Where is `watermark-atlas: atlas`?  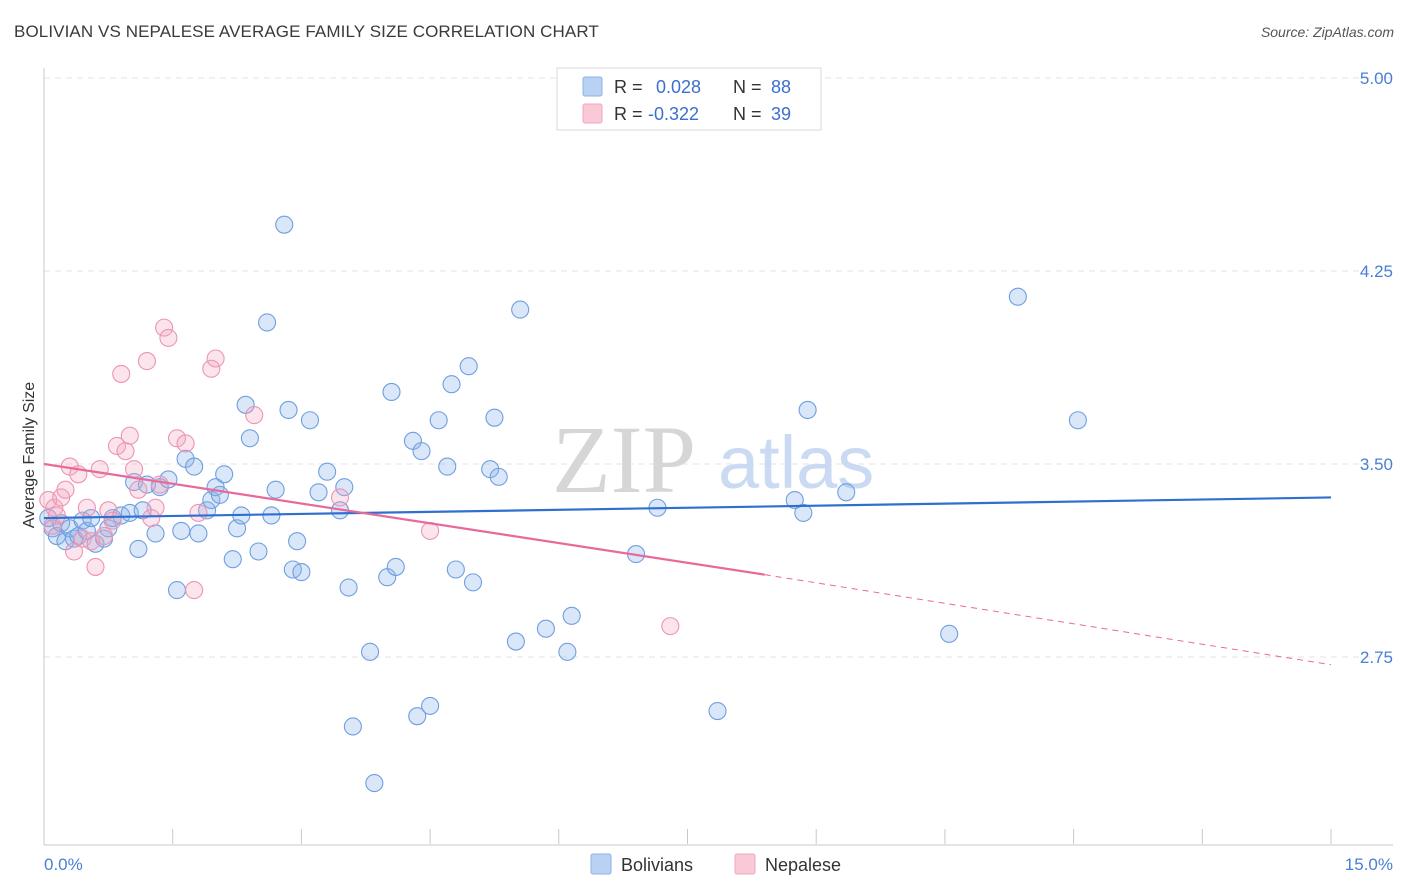 watermark-atlas: atlas is located at coordinates (796, 462).